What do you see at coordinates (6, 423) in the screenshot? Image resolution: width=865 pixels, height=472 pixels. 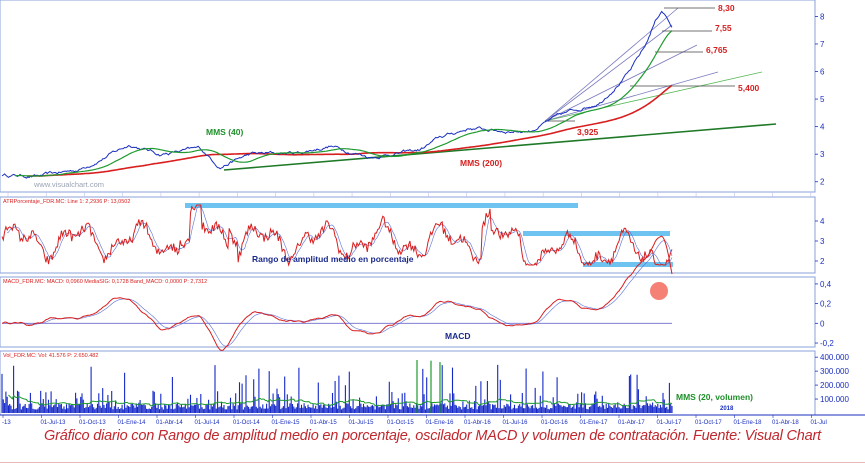 I see `x-tick-label: -13` at bounding box center [6, 423].